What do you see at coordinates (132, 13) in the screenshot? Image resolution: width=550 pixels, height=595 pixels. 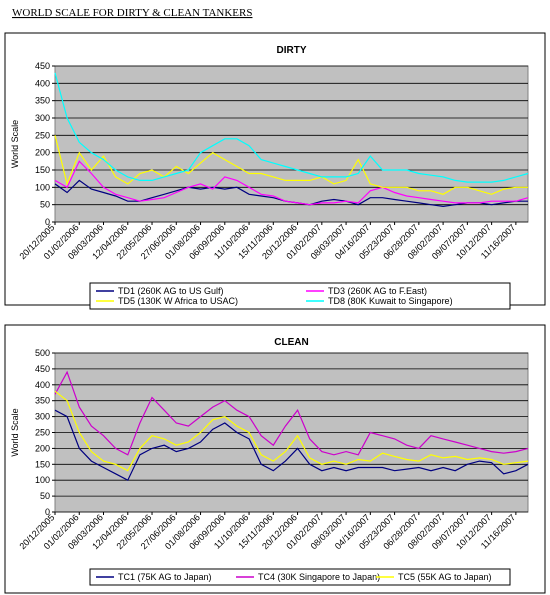 I see `page-title: WORLD SCALE FOR DIRTY & CLEAN TANKERS` at bounding box center [132, 13].